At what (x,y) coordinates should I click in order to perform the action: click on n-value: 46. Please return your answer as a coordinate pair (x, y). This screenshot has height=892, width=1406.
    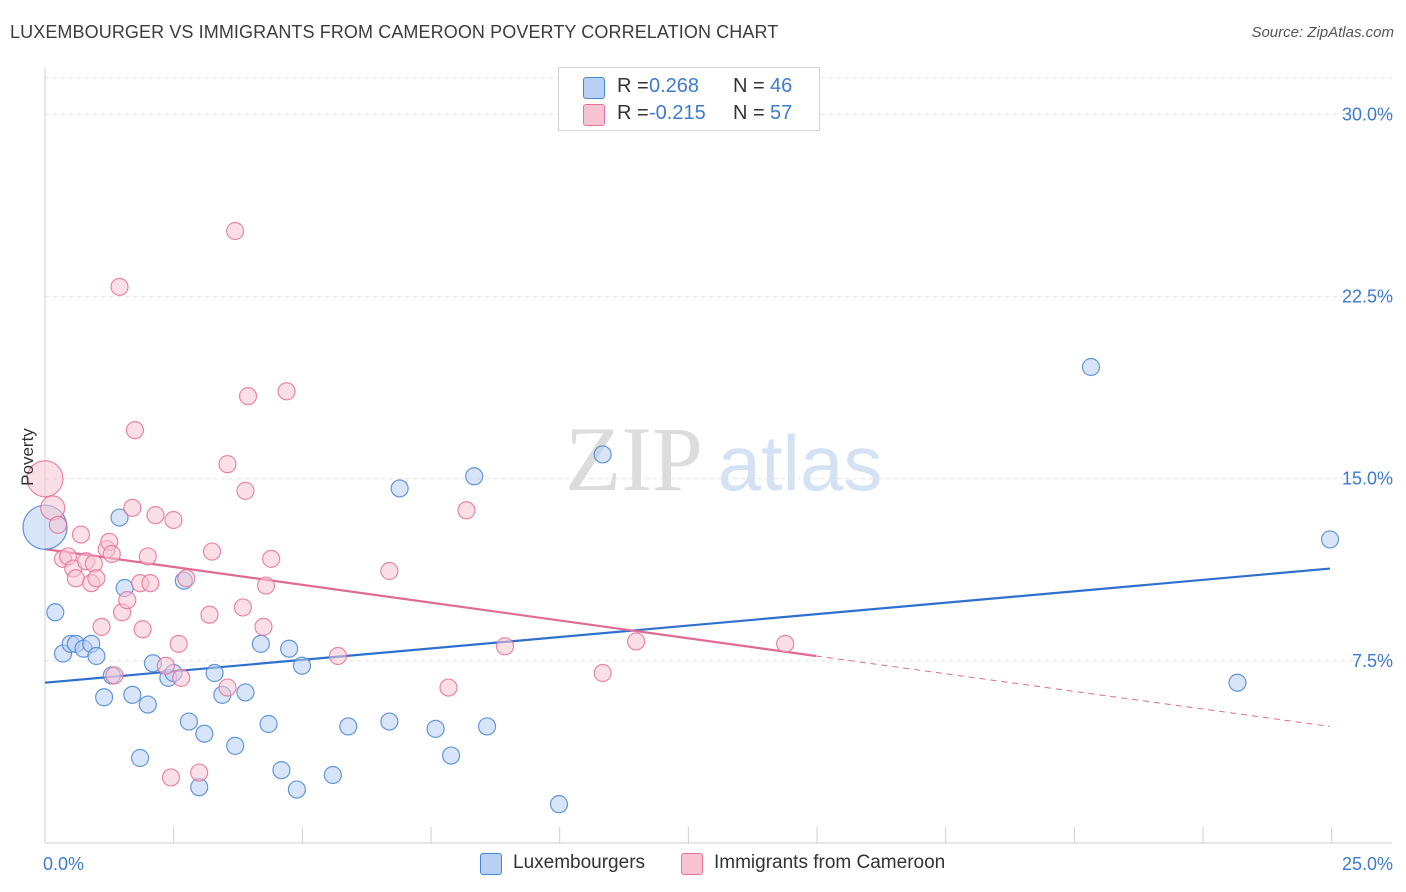
    Looking at the image, I should click on (781, 86).